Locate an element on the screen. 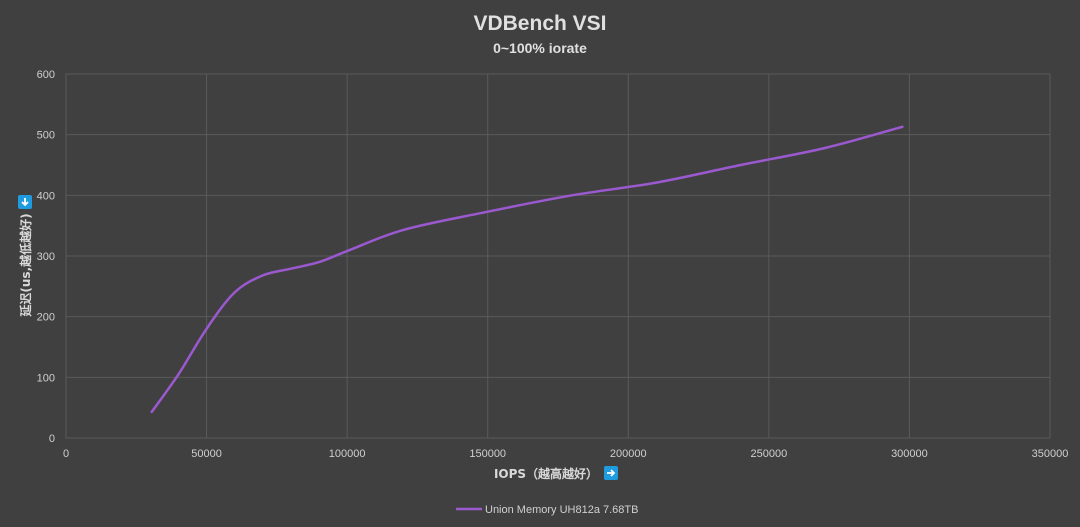 The image size is (1080, 527). chart-subtitle: 0~100% iorate is located at coordinates (540, 48).